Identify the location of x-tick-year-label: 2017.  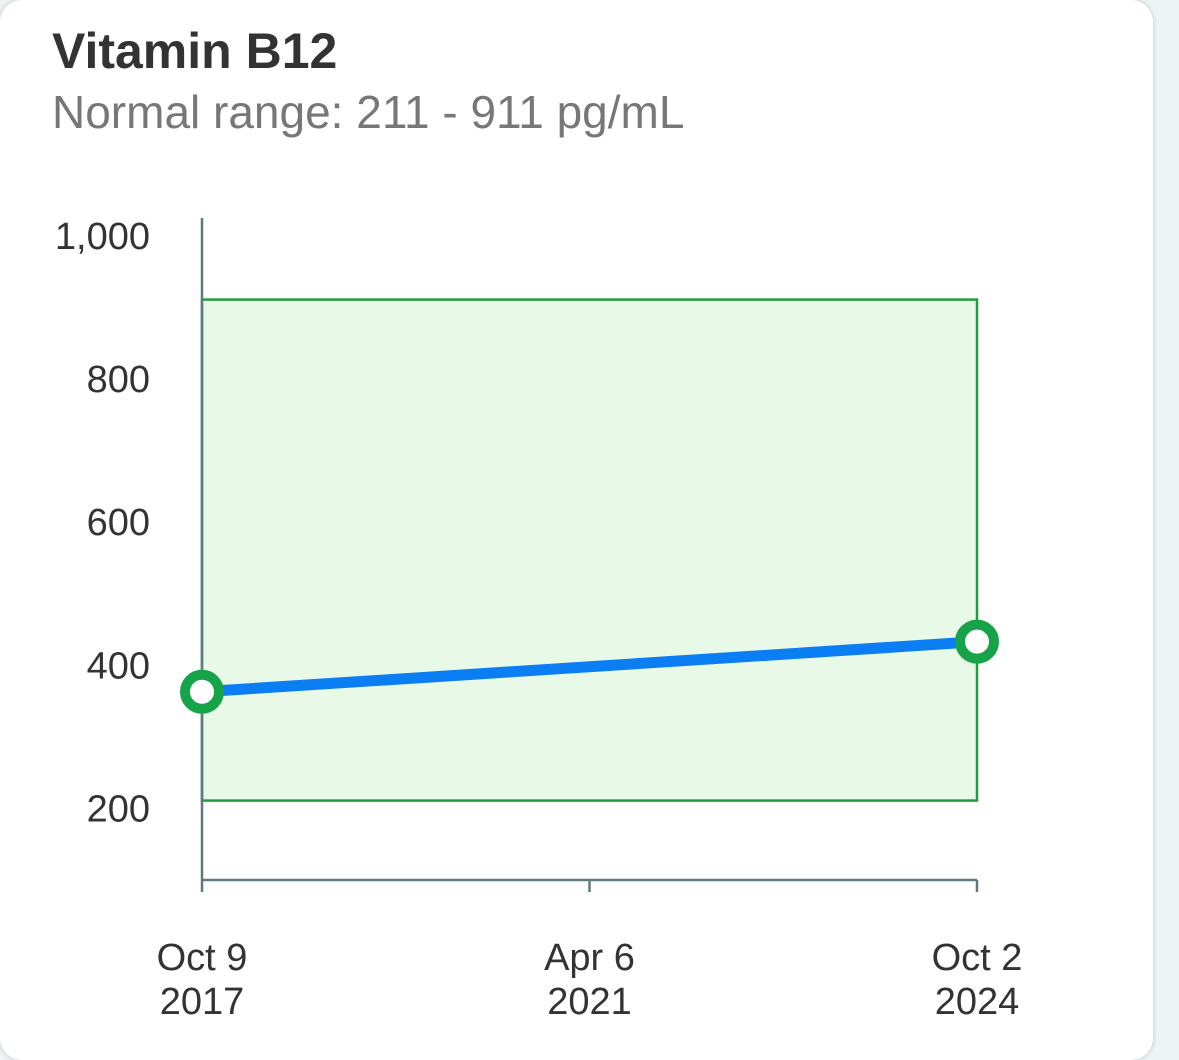
(202, 1002).